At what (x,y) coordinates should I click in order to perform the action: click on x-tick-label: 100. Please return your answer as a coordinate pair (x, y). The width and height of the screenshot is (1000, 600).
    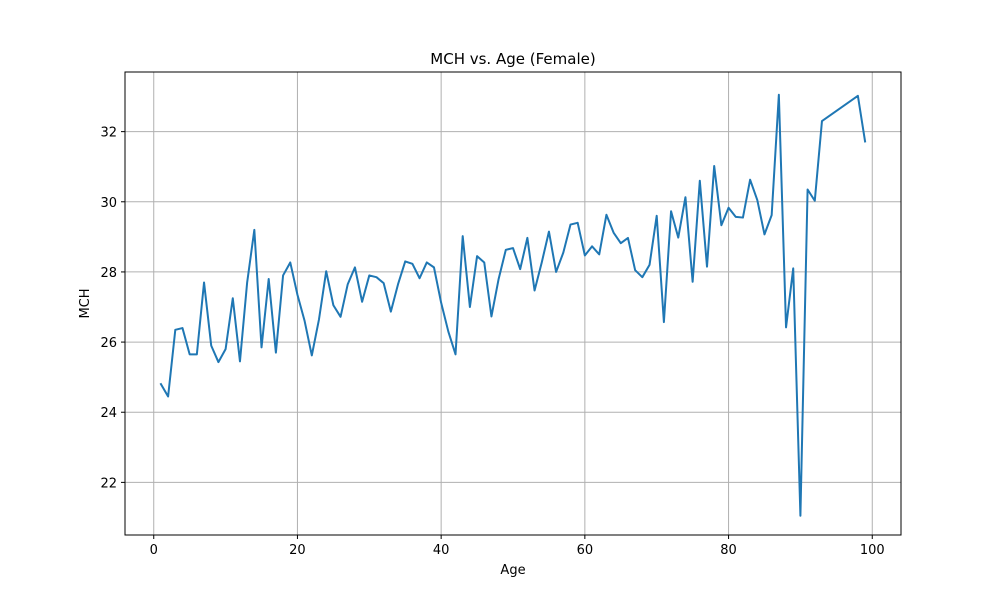
    Looking at the image, I should click on (872, 550).